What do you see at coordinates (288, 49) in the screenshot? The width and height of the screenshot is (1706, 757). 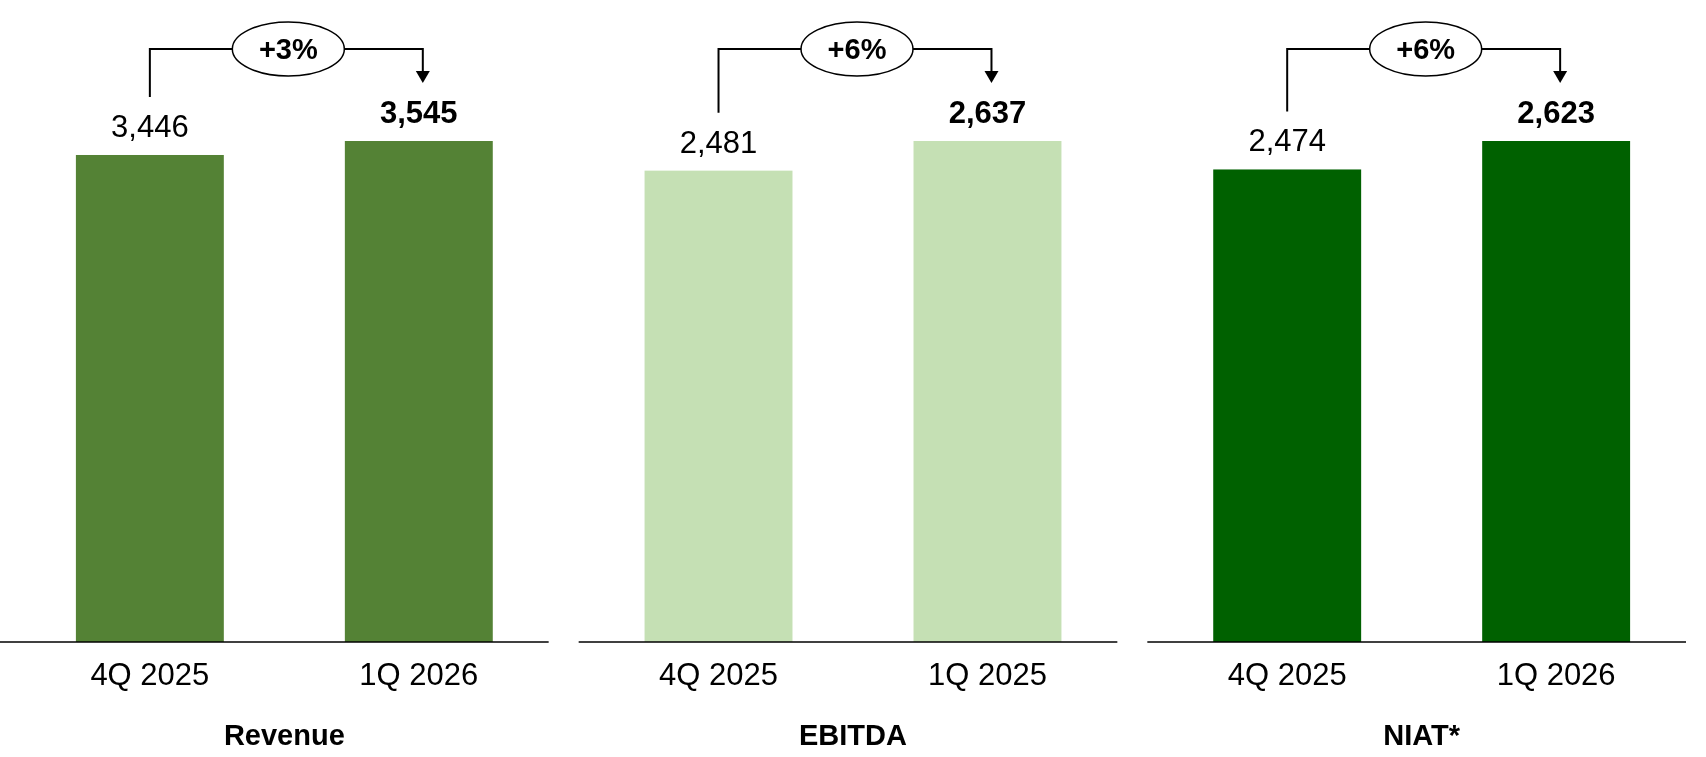 I see `text: +3%` at bounding box center [288, 49].